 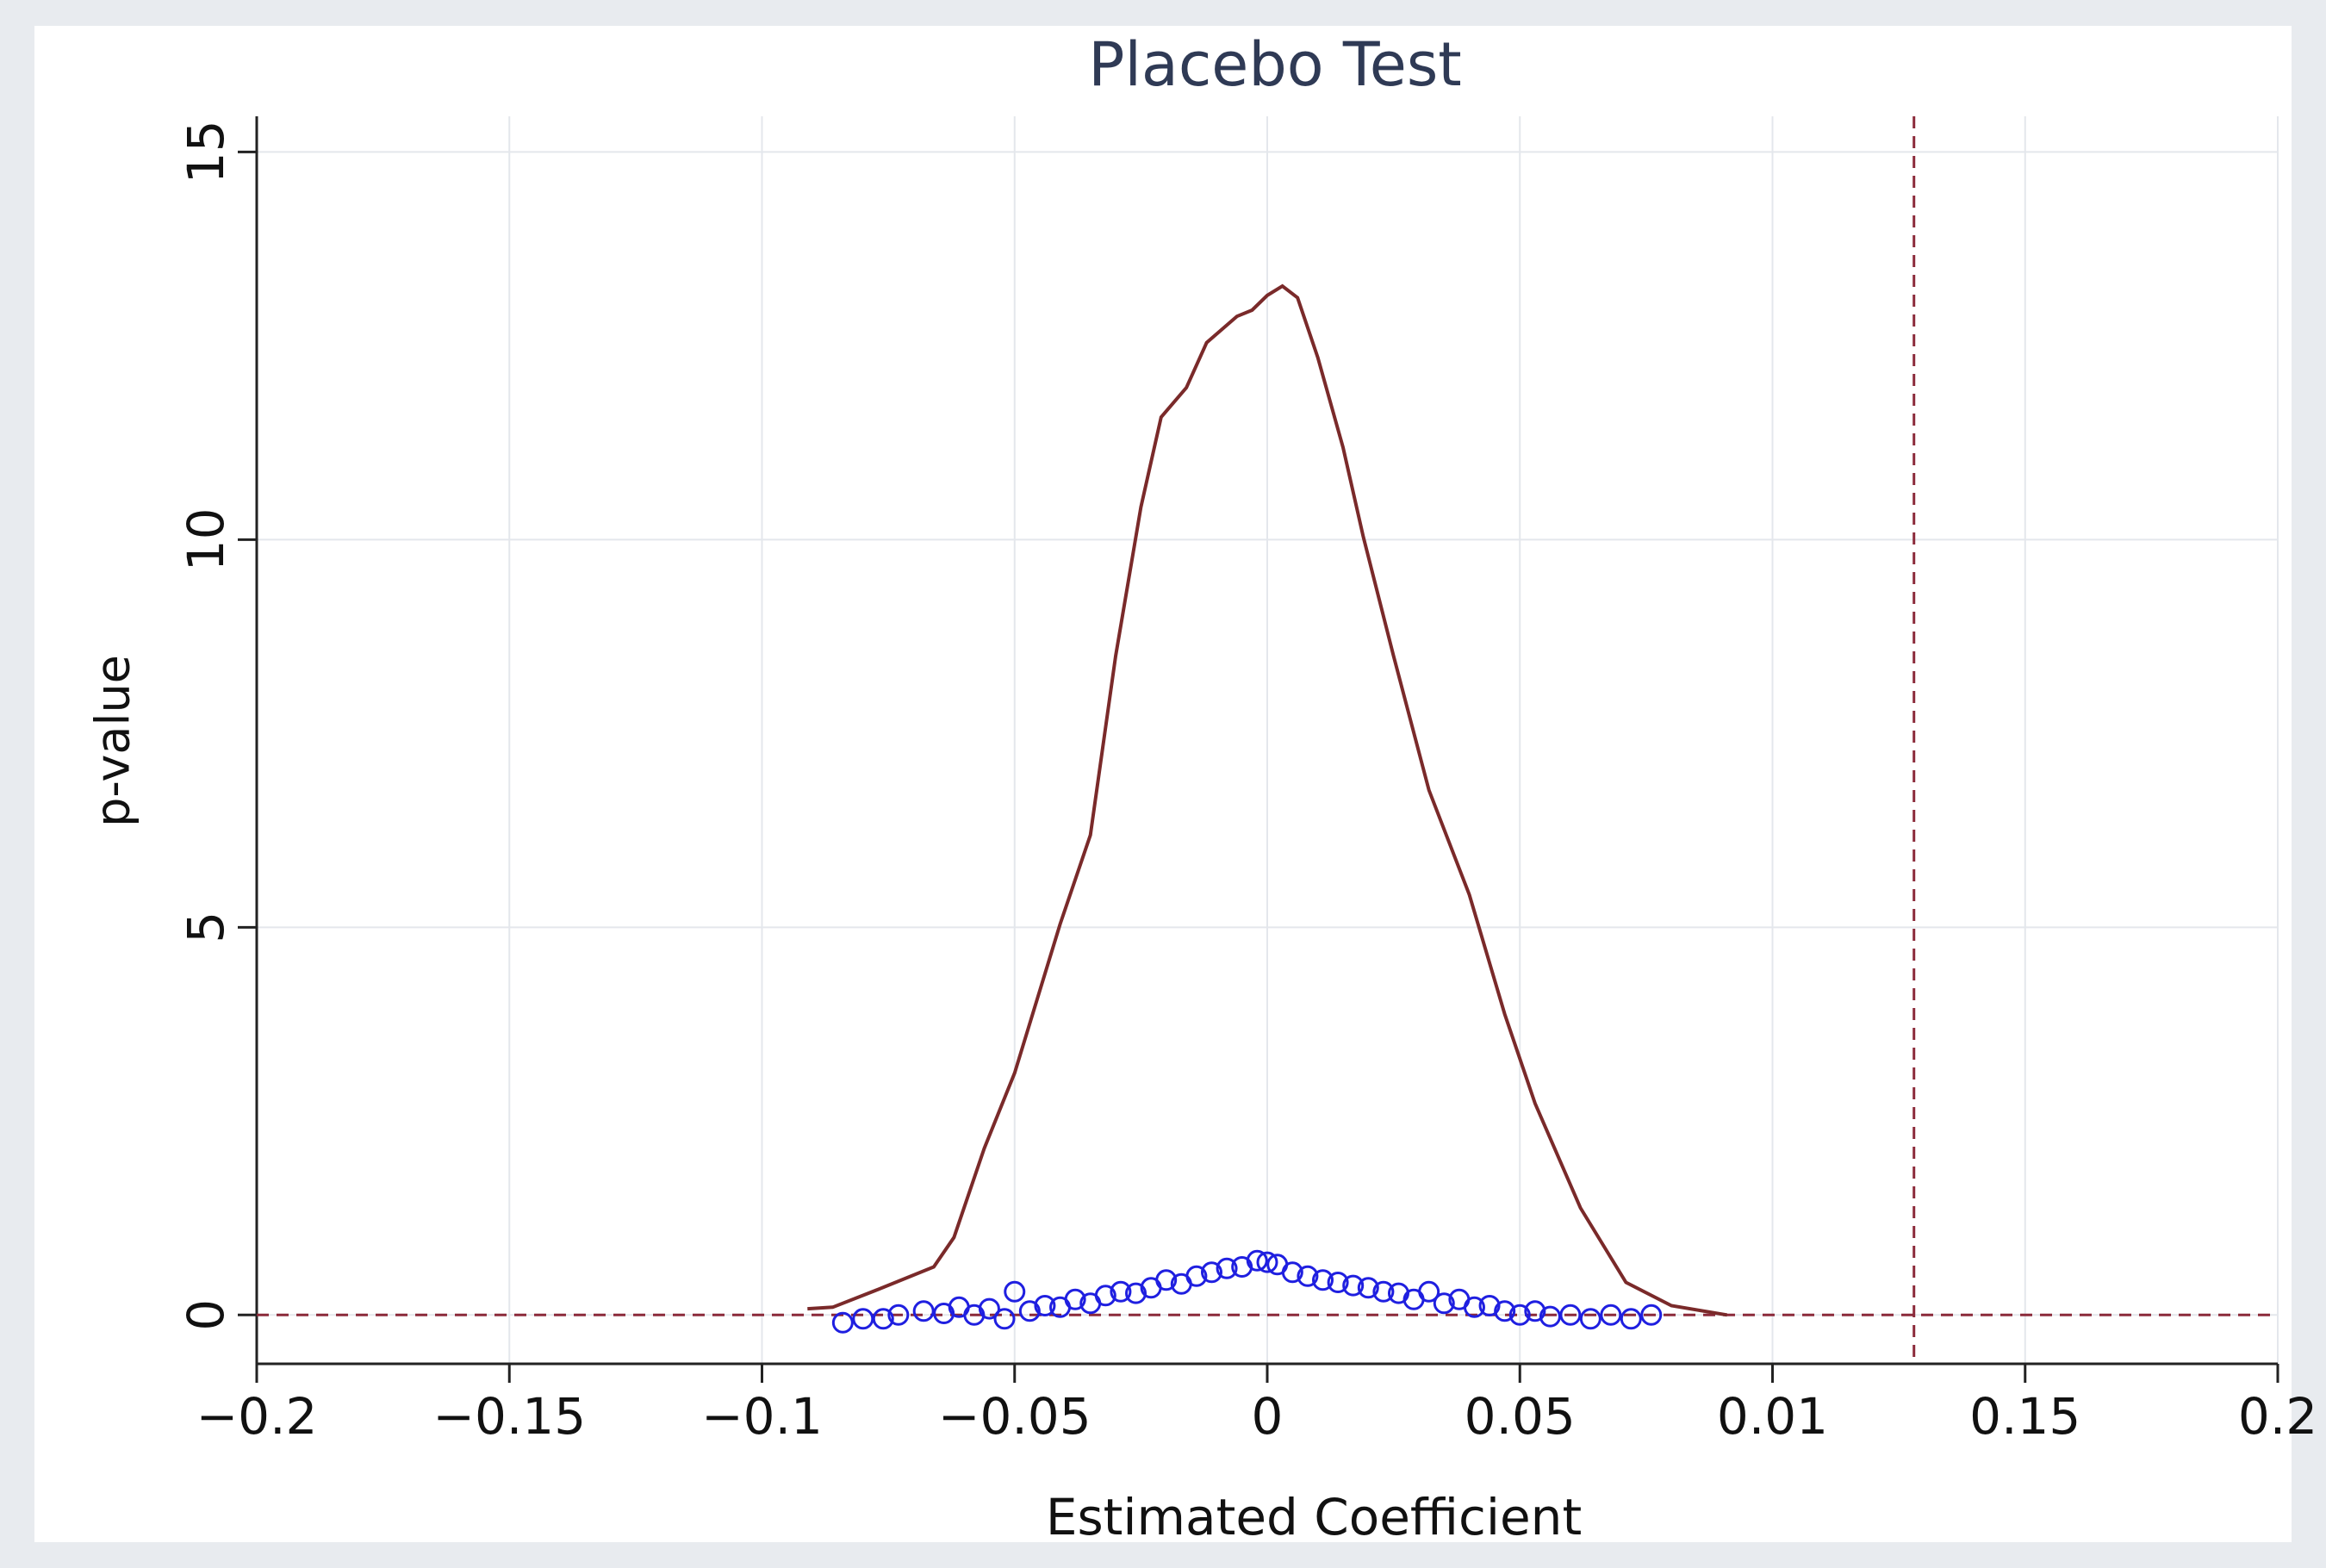 I want to click on y-tick-label: 10, so click(x=206, y=539).